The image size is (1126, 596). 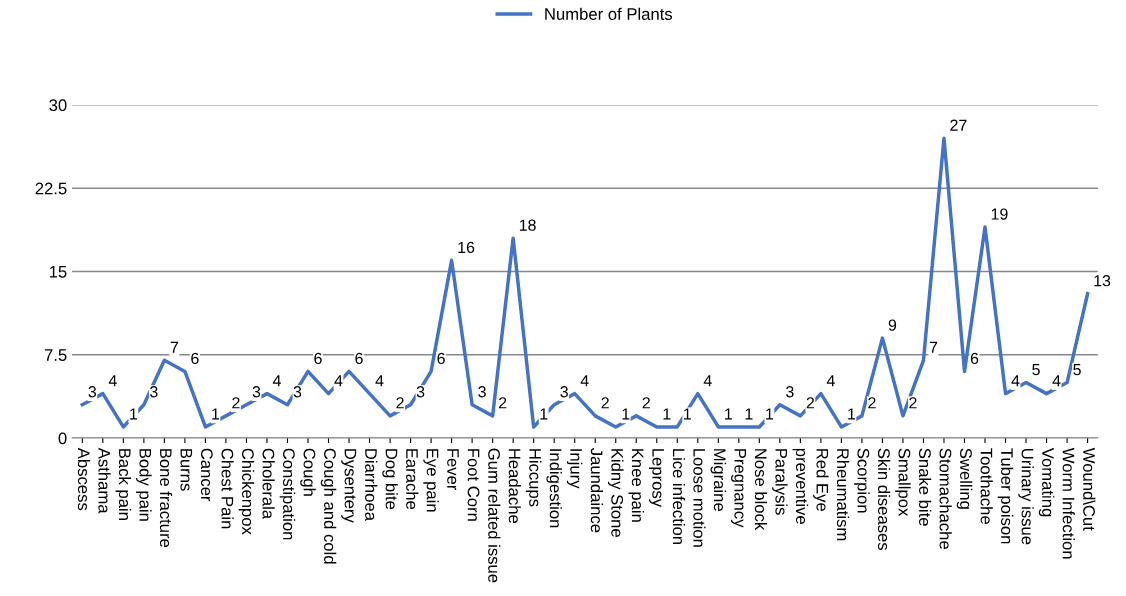 What do you see at coordinates (925, 487) in the screenshot?
I see `x-tick-label: Snake bite` at bounding box center [925, 487].